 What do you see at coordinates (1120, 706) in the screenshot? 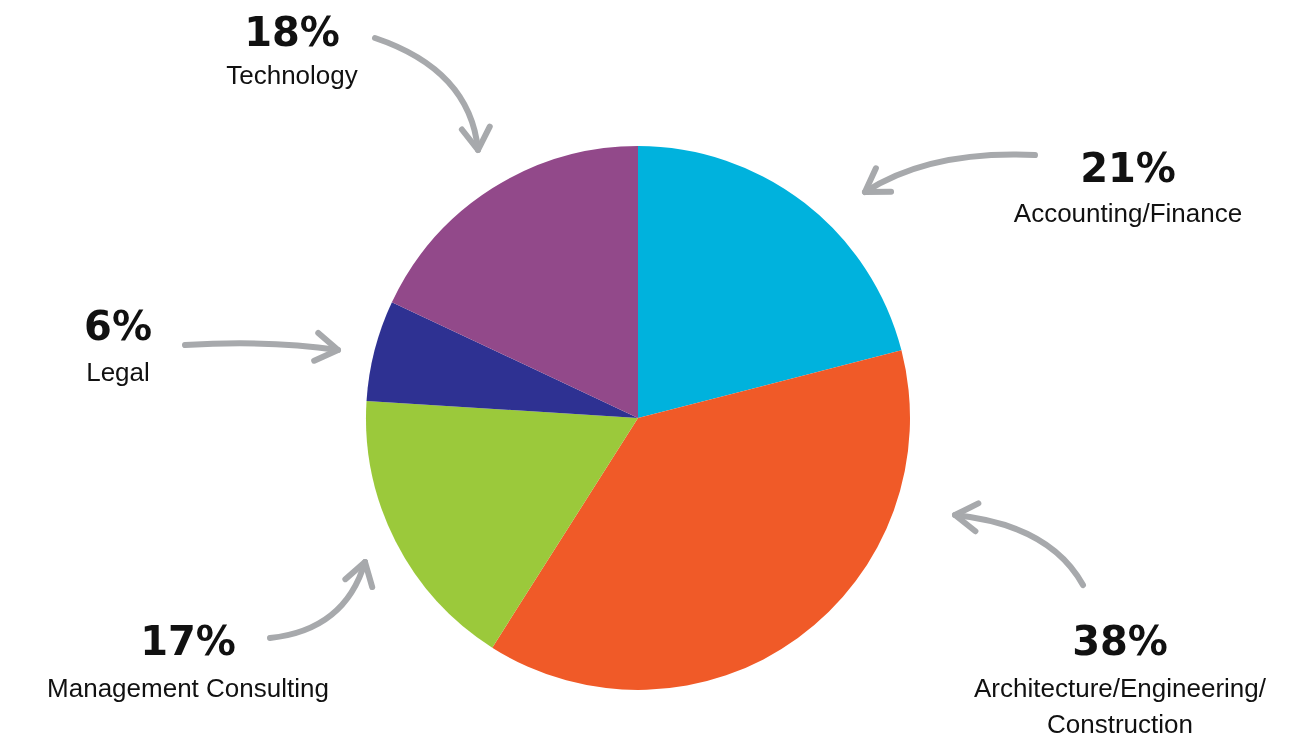
I see `slice-label: Architecture/Engineering/Construction` at bounding box center [1120, 706].